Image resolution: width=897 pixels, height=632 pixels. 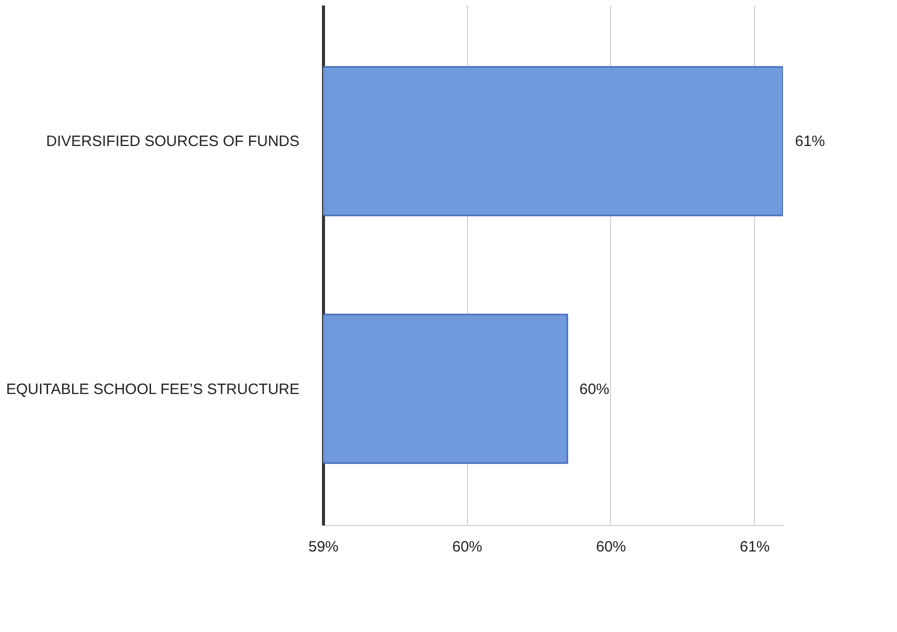 I want to click on data-label: 60%, so click(x=594, y=389).